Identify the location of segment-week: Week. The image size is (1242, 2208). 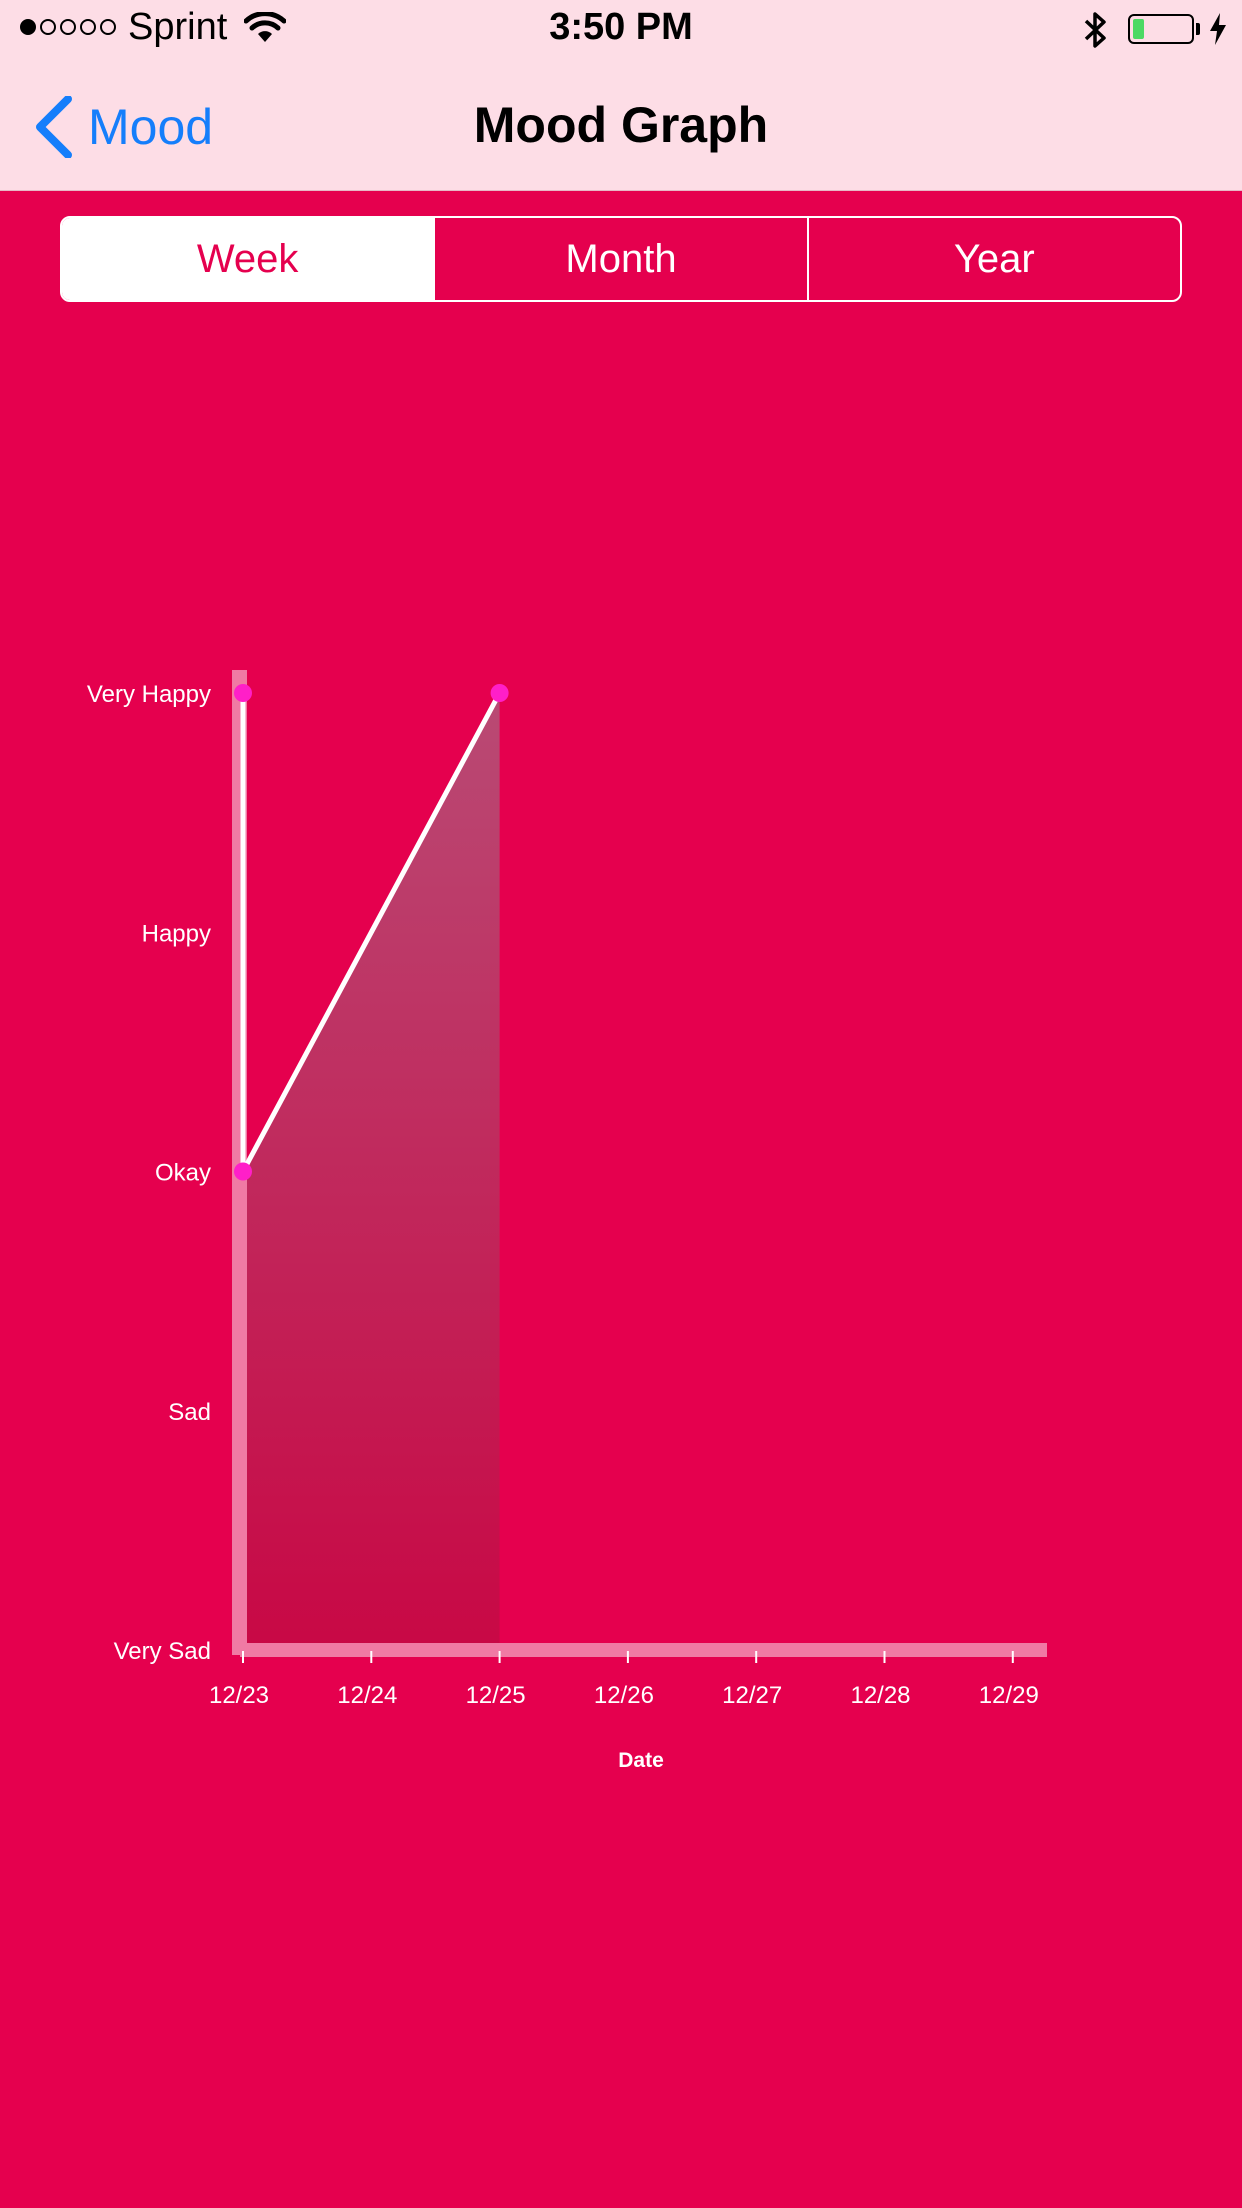
(248, 259).